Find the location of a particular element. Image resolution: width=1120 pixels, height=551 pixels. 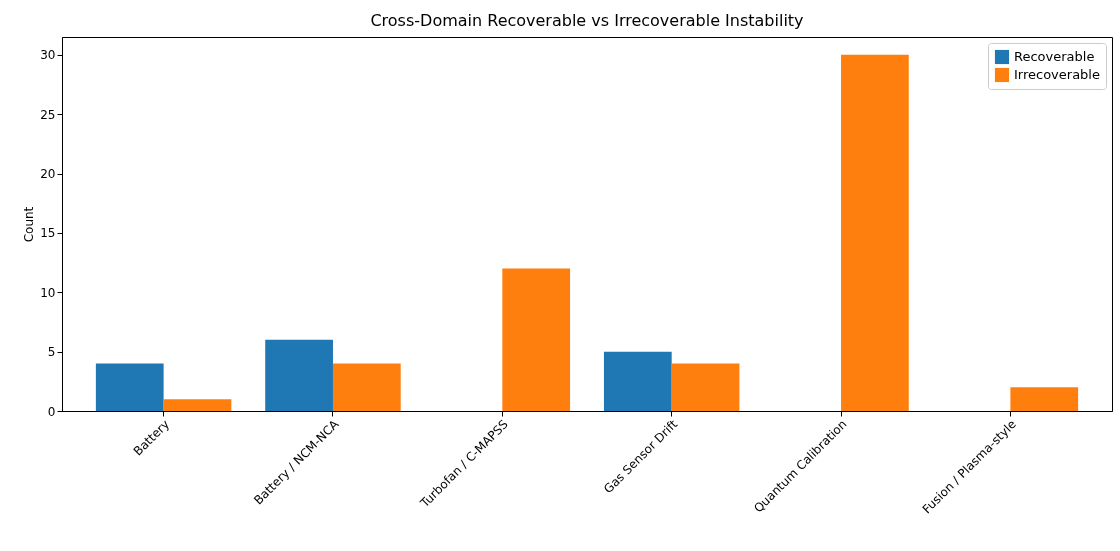

y-tick-label: 5 is located at coordinates (51, 352).